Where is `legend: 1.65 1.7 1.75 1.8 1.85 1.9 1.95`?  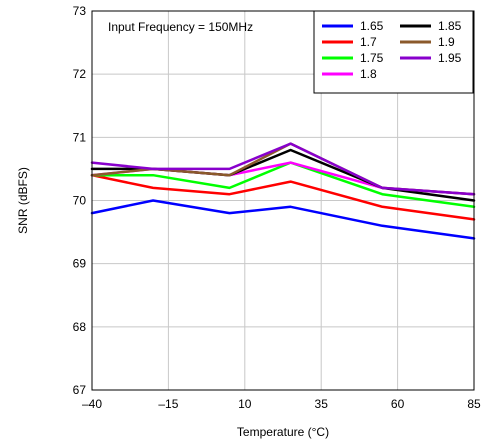
legend: 1.65 1.7 1.75 1.8 1.85 1.9 1.95 is located at coordinates (393, 52).